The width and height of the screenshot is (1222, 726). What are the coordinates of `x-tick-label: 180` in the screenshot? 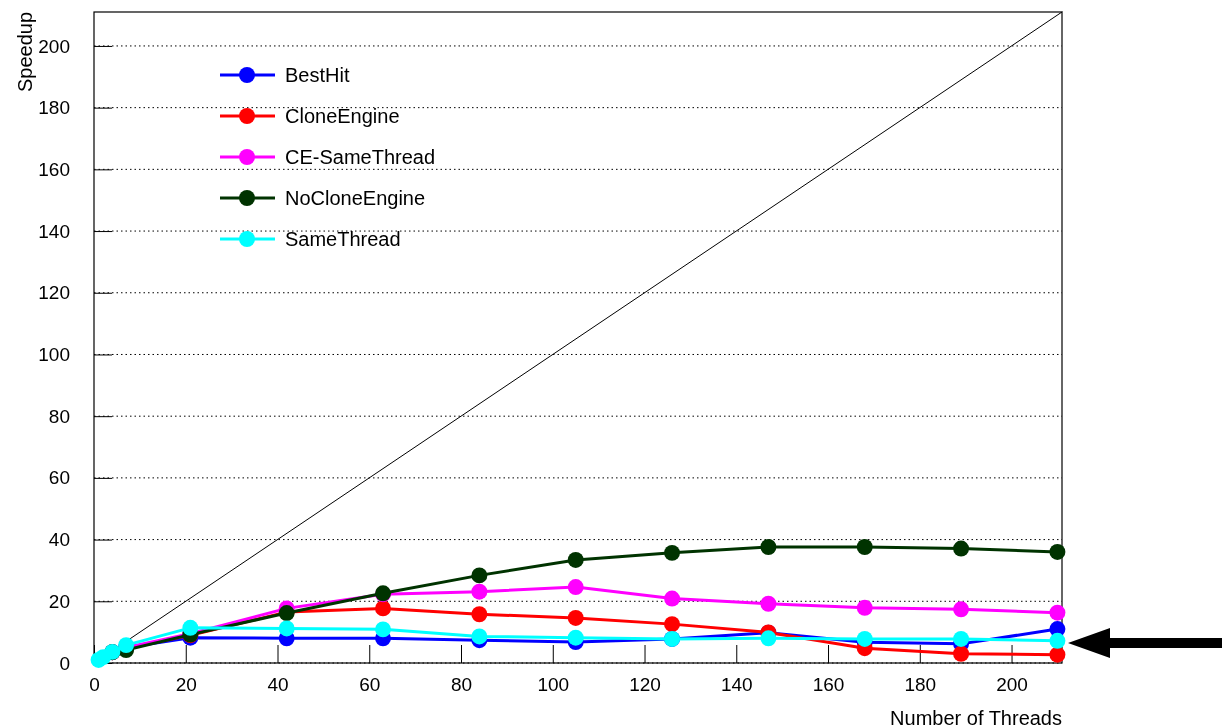 It's located at (920, 684).